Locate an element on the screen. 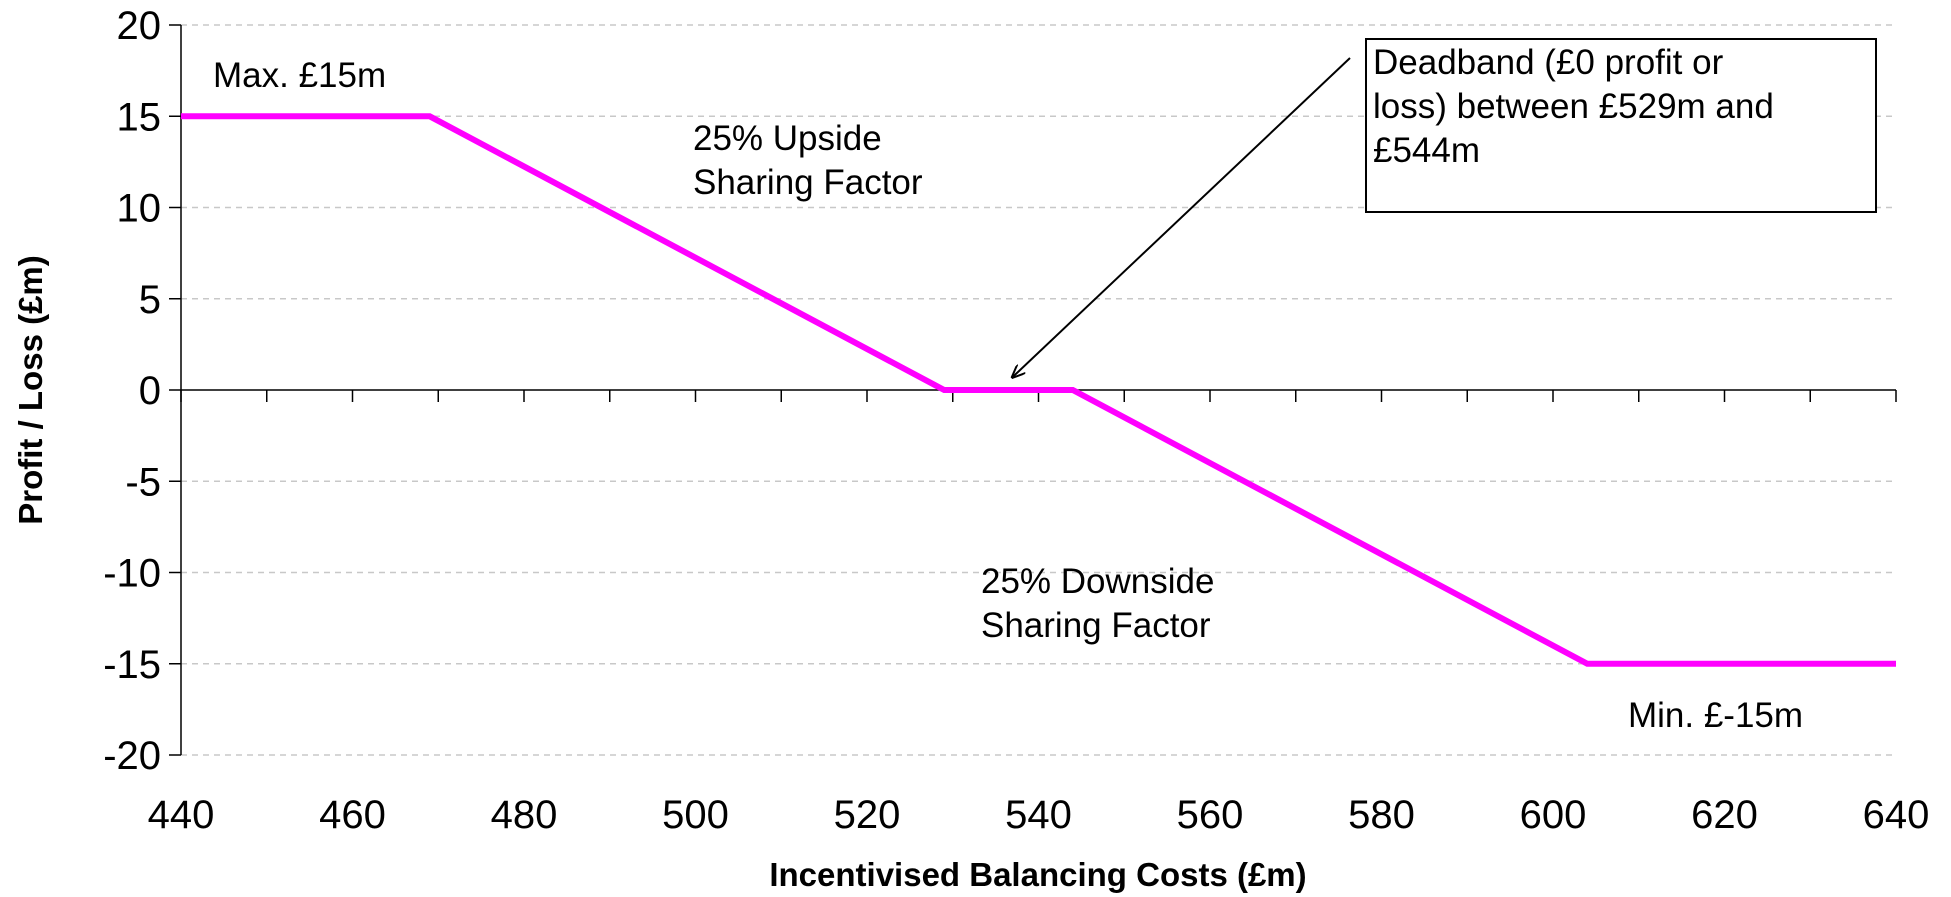 This screenshot has width=1951, height=897. x-tick-label: 480 is located at coordinates (524, 815).